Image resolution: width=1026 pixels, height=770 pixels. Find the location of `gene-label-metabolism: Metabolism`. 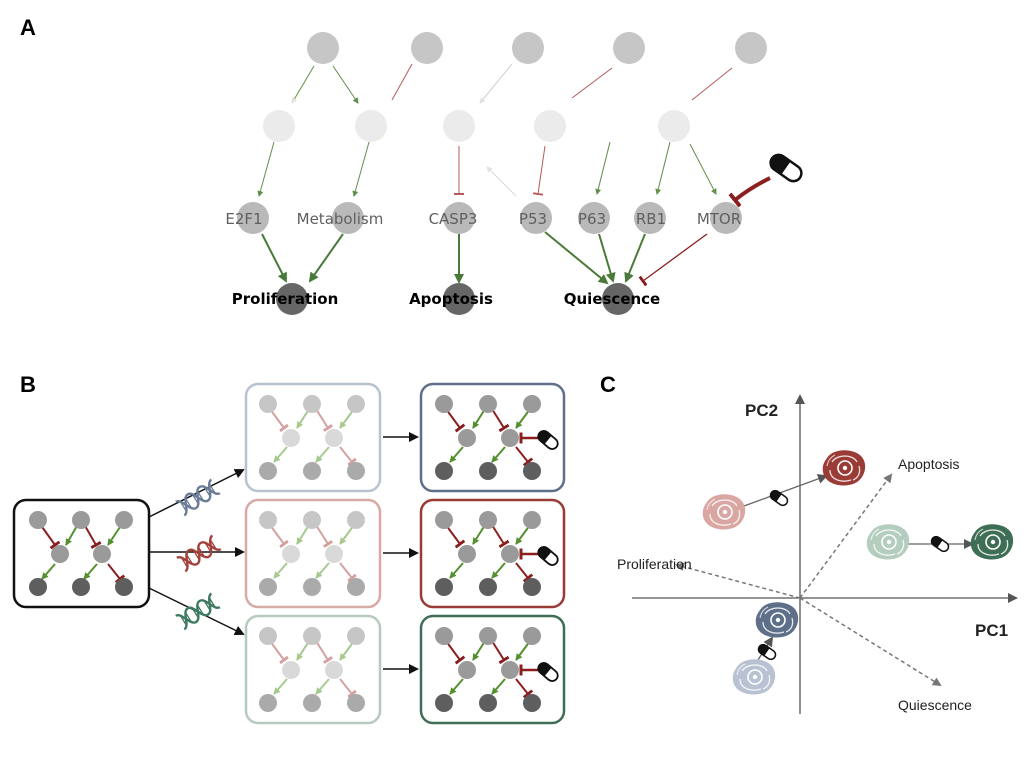

gene-label-metabolism: Metabolism is located at coordinates (340, 219).